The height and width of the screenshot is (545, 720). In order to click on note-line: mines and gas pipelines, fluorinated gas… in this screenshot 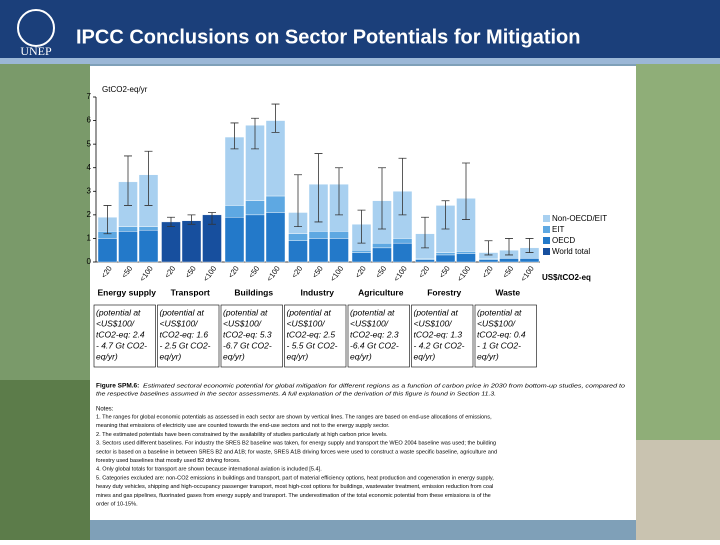, I will do `click(293, 496)`.